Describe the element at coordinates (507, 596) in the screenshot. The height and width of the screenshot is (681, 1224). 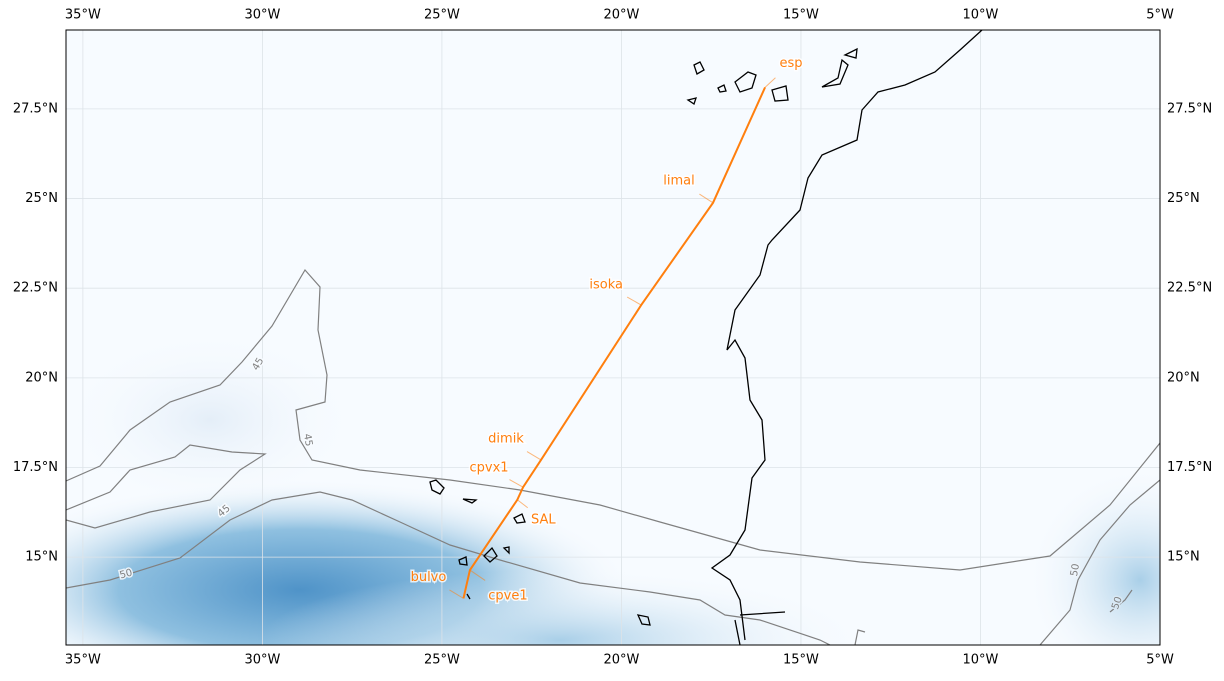
I see `waypoint-label: cpve1` at that location.